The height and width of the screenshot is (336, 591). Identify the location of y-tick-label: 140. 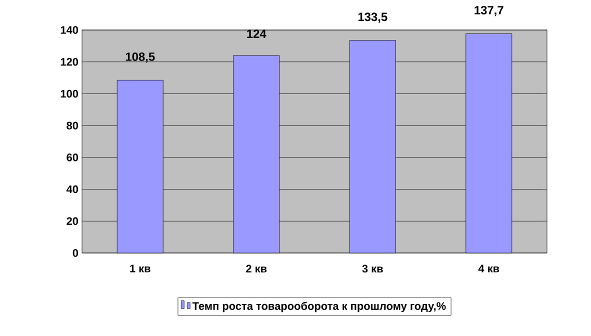
(69, 30).